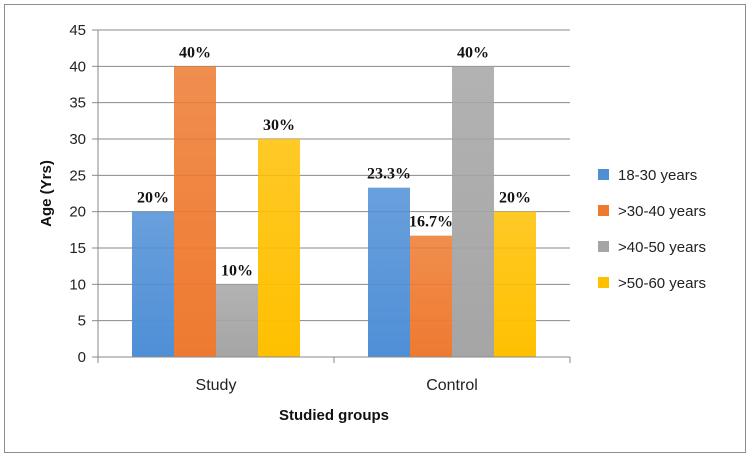 The height and width of the screenshot is (461, 752). I want to click on data-label: 10%, so click(237, 270).